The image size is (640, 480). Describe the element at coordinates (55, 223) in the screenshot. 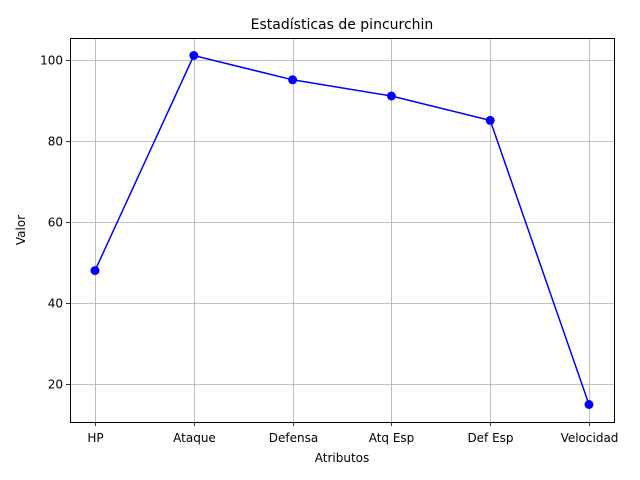

I see `y-tick-label: 60` at that location.